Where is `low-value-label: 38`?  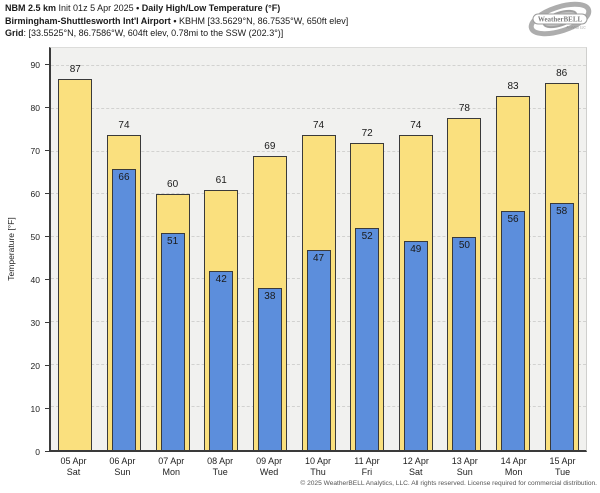 low-value-label: 38 is located at coordinates (270, 297).